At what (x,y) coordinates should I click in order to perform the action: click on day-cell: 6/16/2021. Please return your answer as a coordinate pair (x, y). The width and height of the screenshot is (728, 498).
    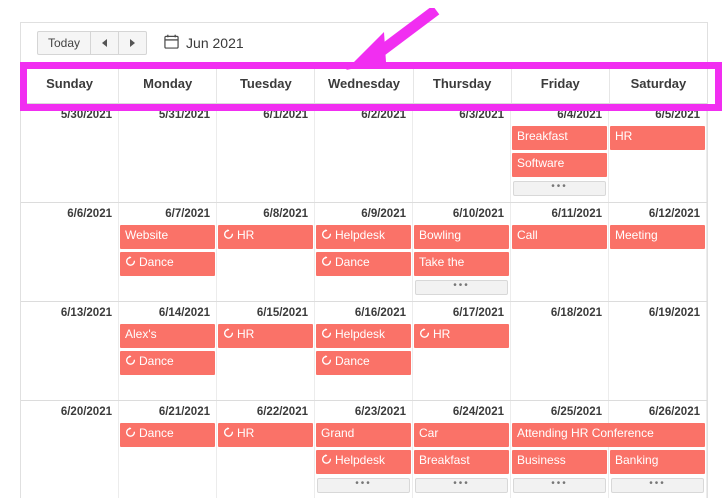
    Looking at the image, I should click on (364, 351).